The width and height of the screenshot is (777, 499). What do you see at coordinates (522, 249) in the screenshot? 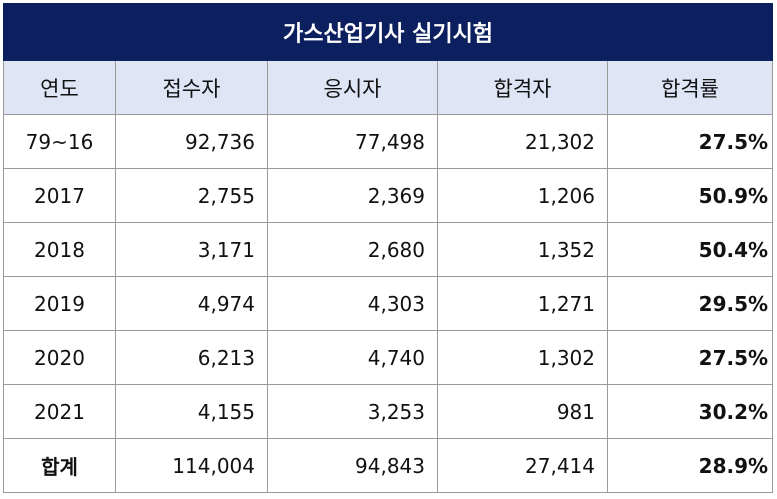
I see `passers-cell: 1,352` at bounding box center [522, 249].